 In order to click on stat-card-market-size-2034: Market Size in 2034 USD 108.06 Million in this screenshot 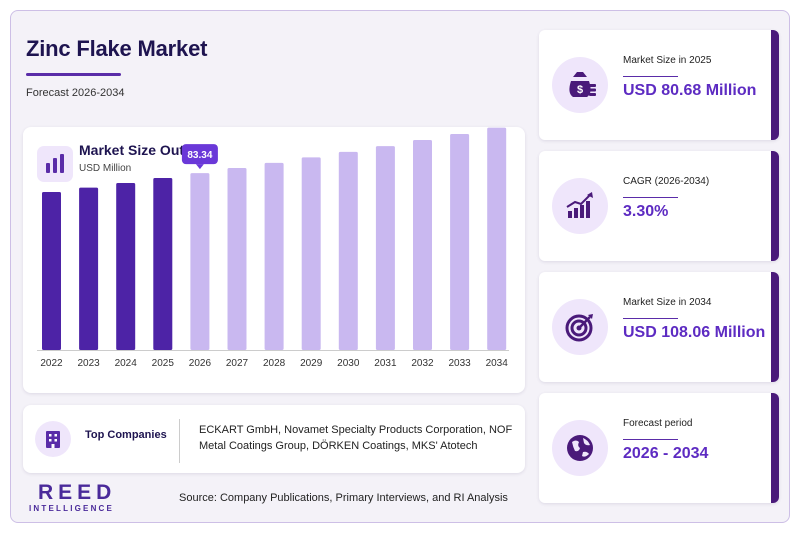, I will do `click(659, 327)`.